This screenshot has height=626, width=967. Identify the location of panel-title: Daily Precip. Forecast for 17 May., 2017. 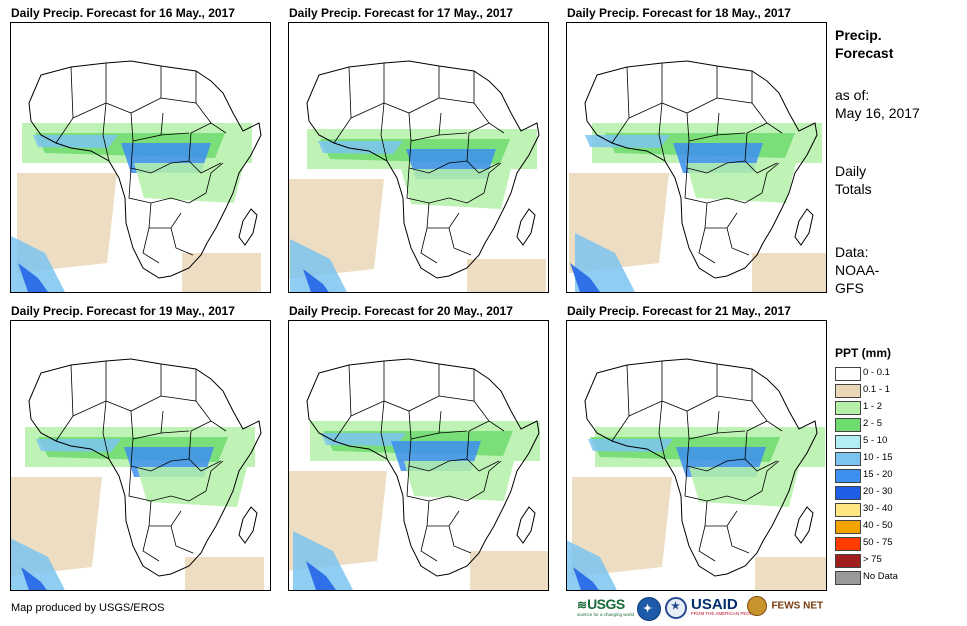
(401, 13).